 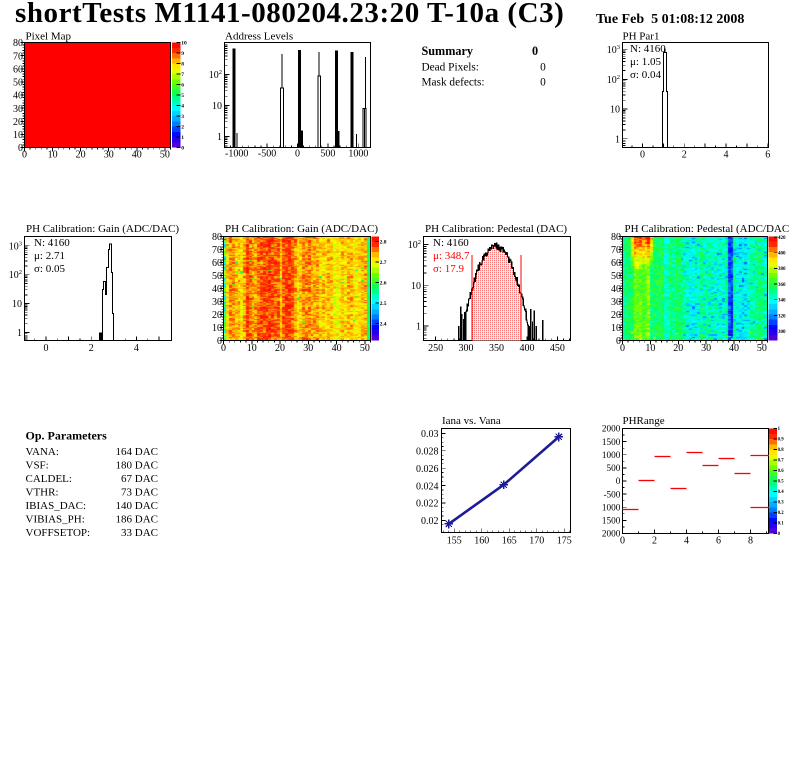 What do you see at coordinates (781, 503) in the screenshot?
I see `svg-text: 0.3` at bounding box center [781, 503].